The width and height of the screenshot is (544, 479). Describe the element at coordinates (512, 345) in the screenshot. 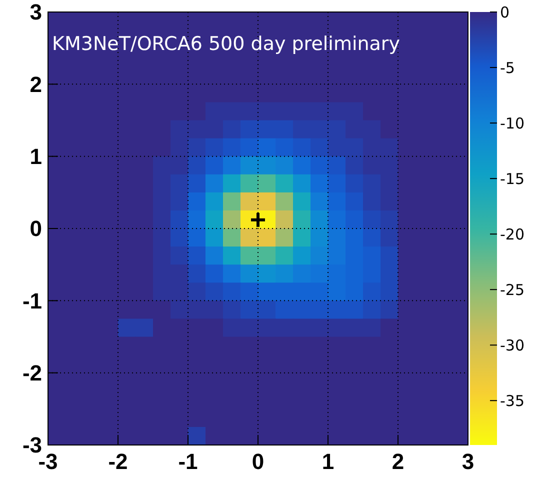

I see `color-bar-label: -30` at that location.